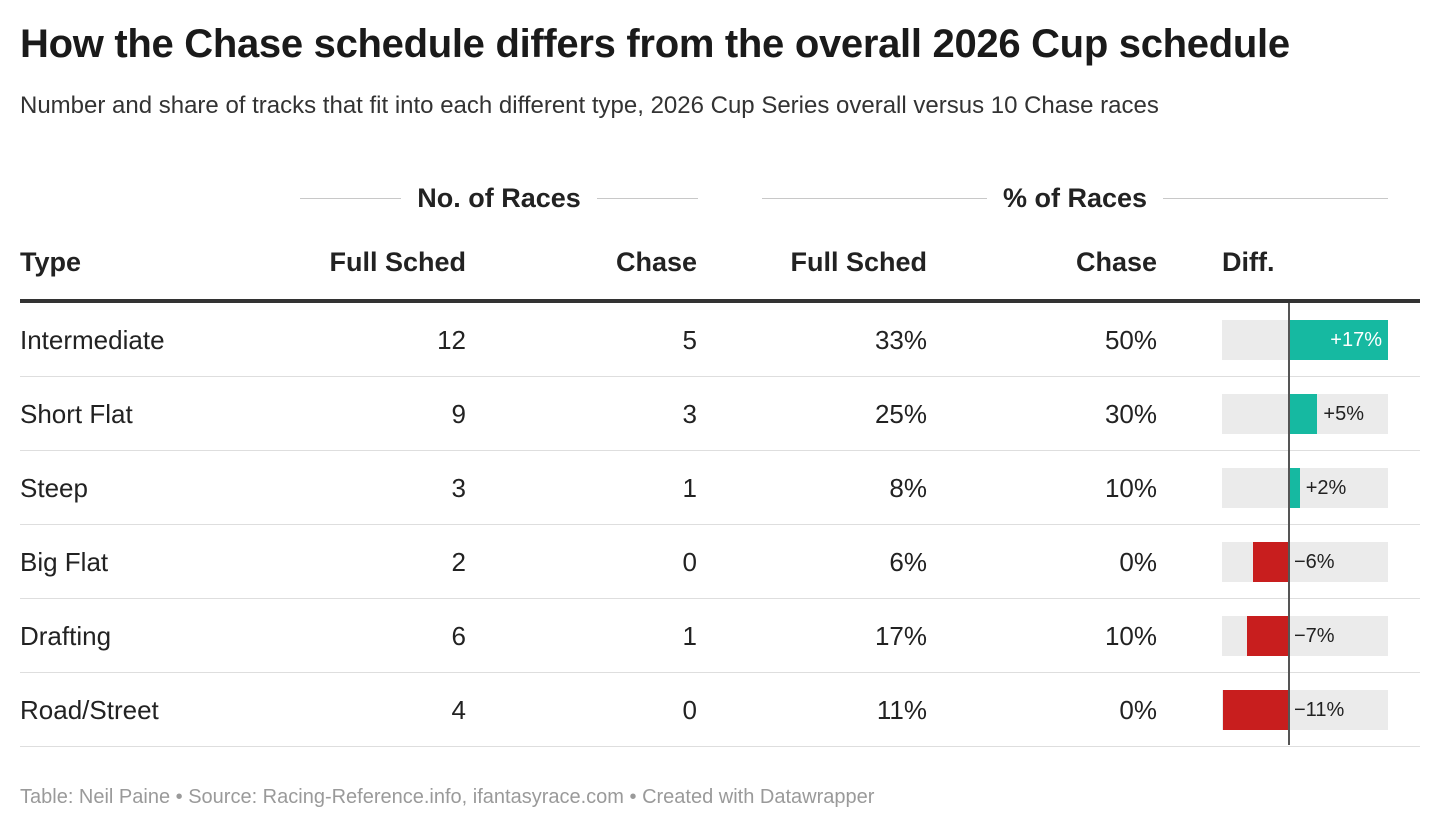 This screenshot has height=832, width=1440. I want to click on cell-full-sched-count: 9, so click(458, 414).